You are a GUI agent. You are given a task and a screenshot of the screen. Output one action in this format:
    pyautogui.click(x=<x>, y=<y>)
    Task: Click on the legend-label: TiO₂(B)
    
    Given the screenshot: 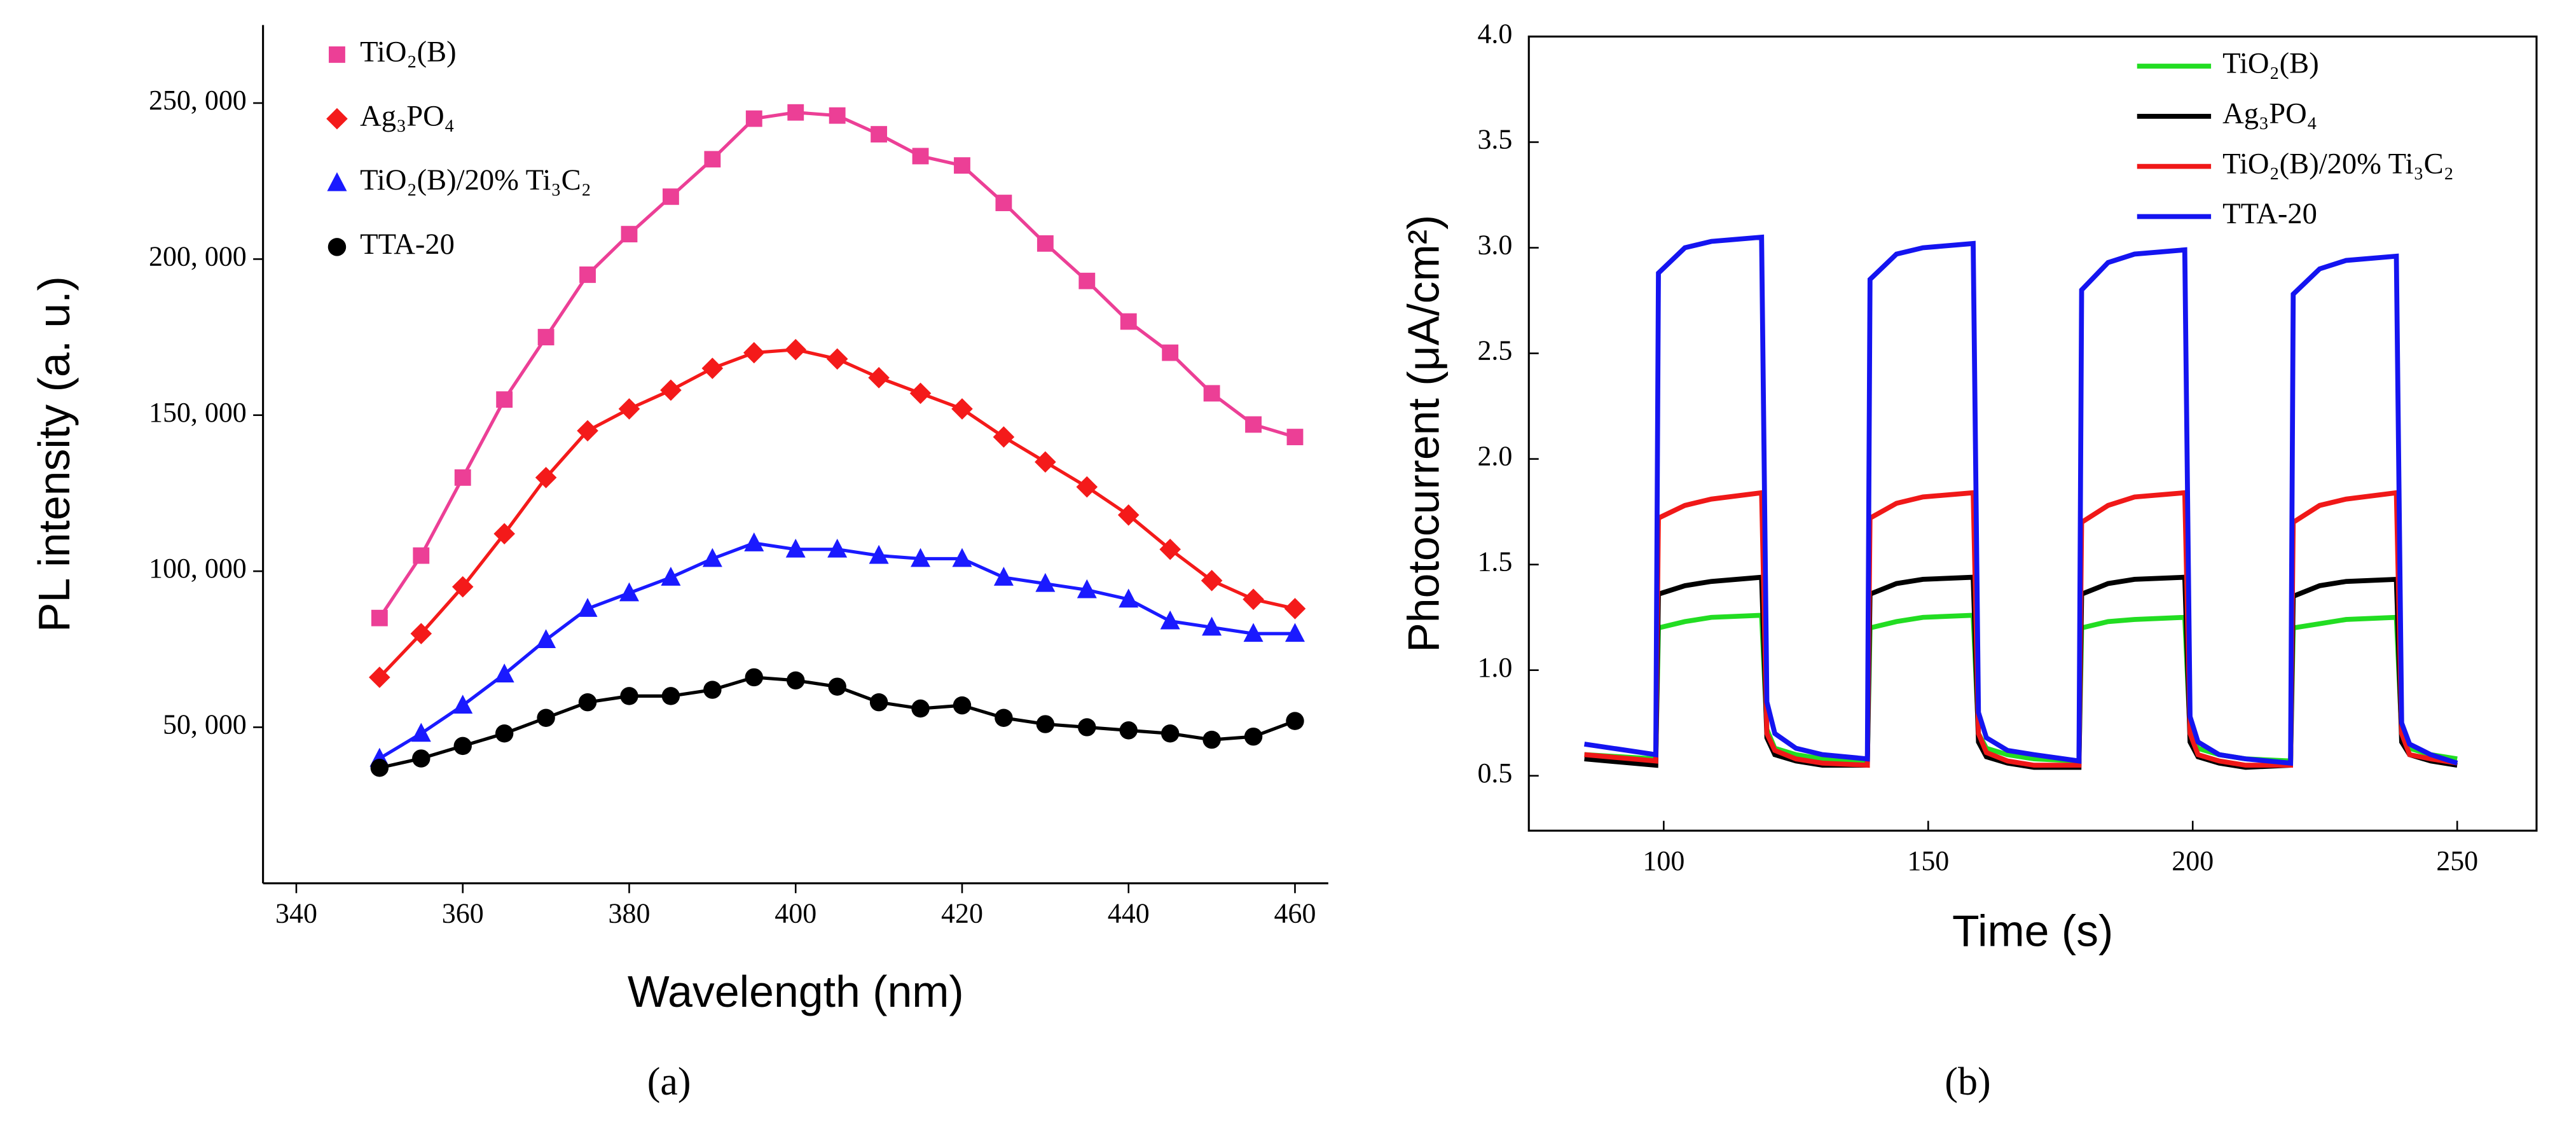 What is the action you would take?
    pyautogui.click(x=2270, y=64)
    